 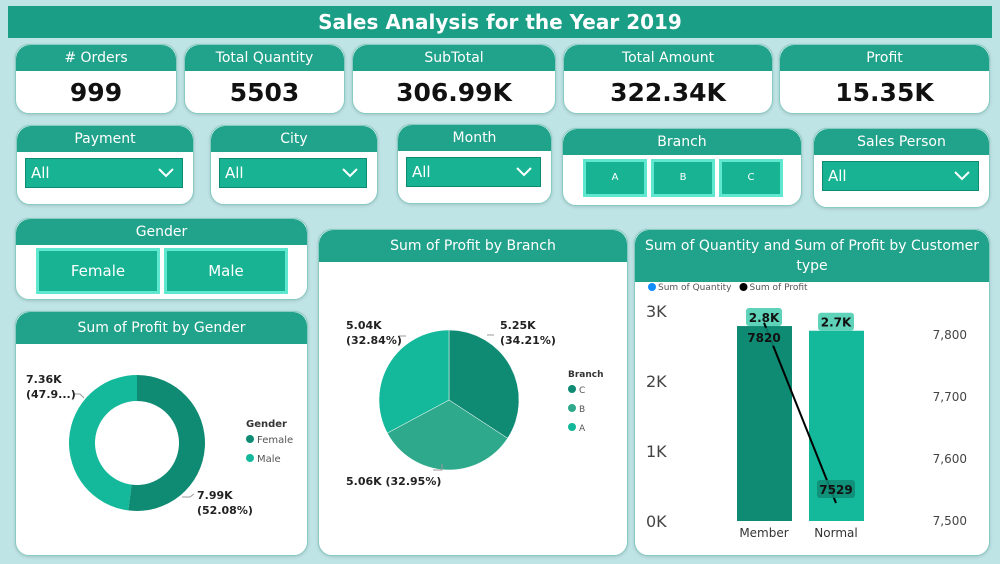 I want to click on kpi-card: Total Quantity 5503, so click(x=264, y=79).